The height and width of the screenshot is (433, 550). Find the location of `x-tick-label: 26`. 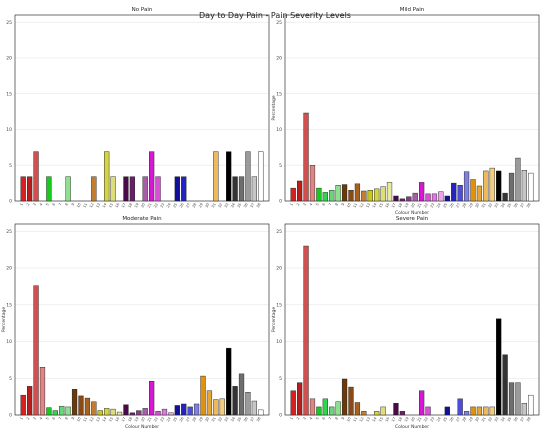

x-tick-label: 26 is located at coordinates (182, 419).